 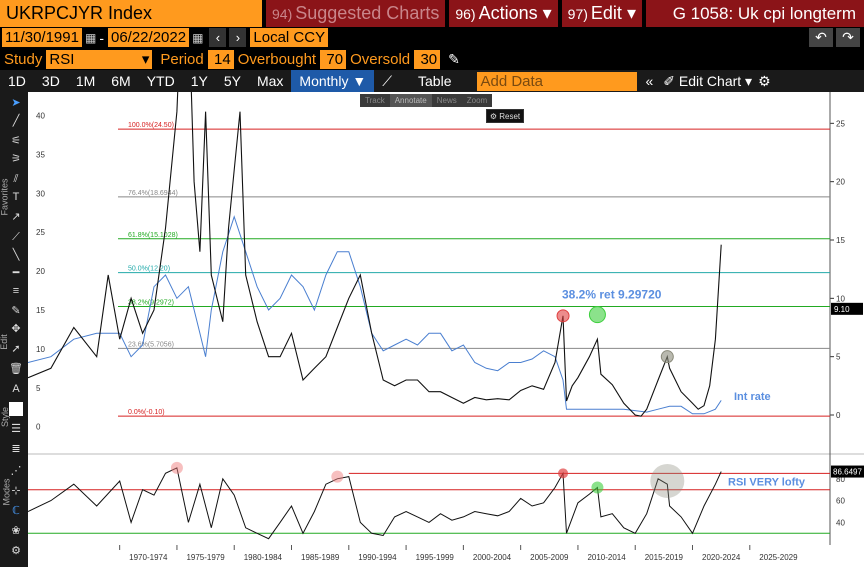 What do you see at coordinates (821, 37) in the screenshot?
I see `undo-icon: ↶` at bounding box center [821, 37].